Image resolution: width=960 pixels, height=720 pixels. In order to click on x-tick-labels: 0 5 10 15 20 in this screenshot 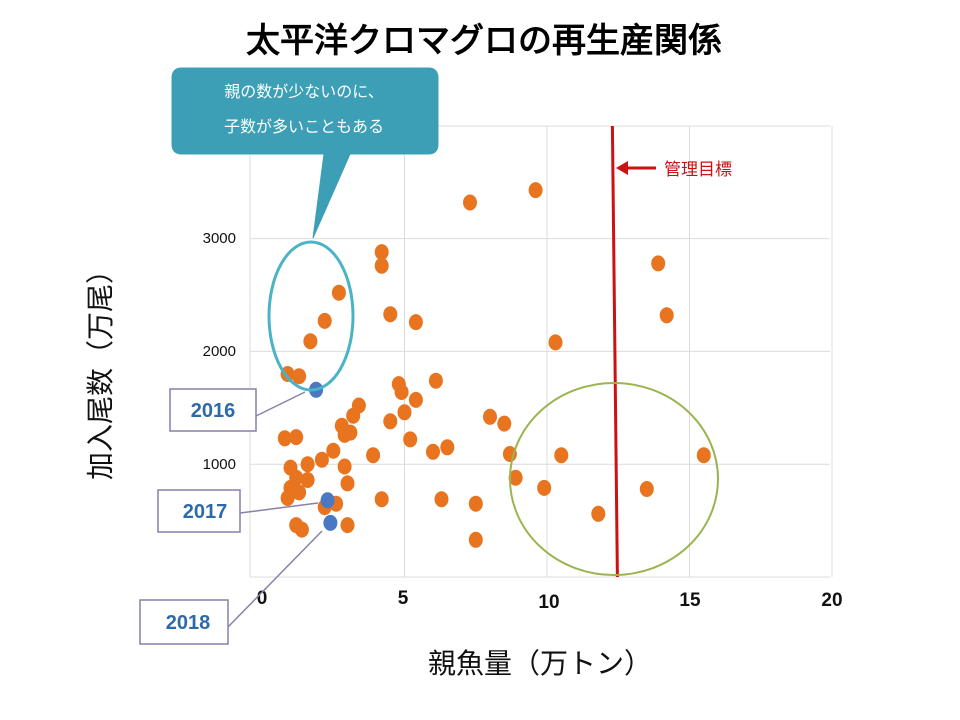, I will do `click(550, 600)`.